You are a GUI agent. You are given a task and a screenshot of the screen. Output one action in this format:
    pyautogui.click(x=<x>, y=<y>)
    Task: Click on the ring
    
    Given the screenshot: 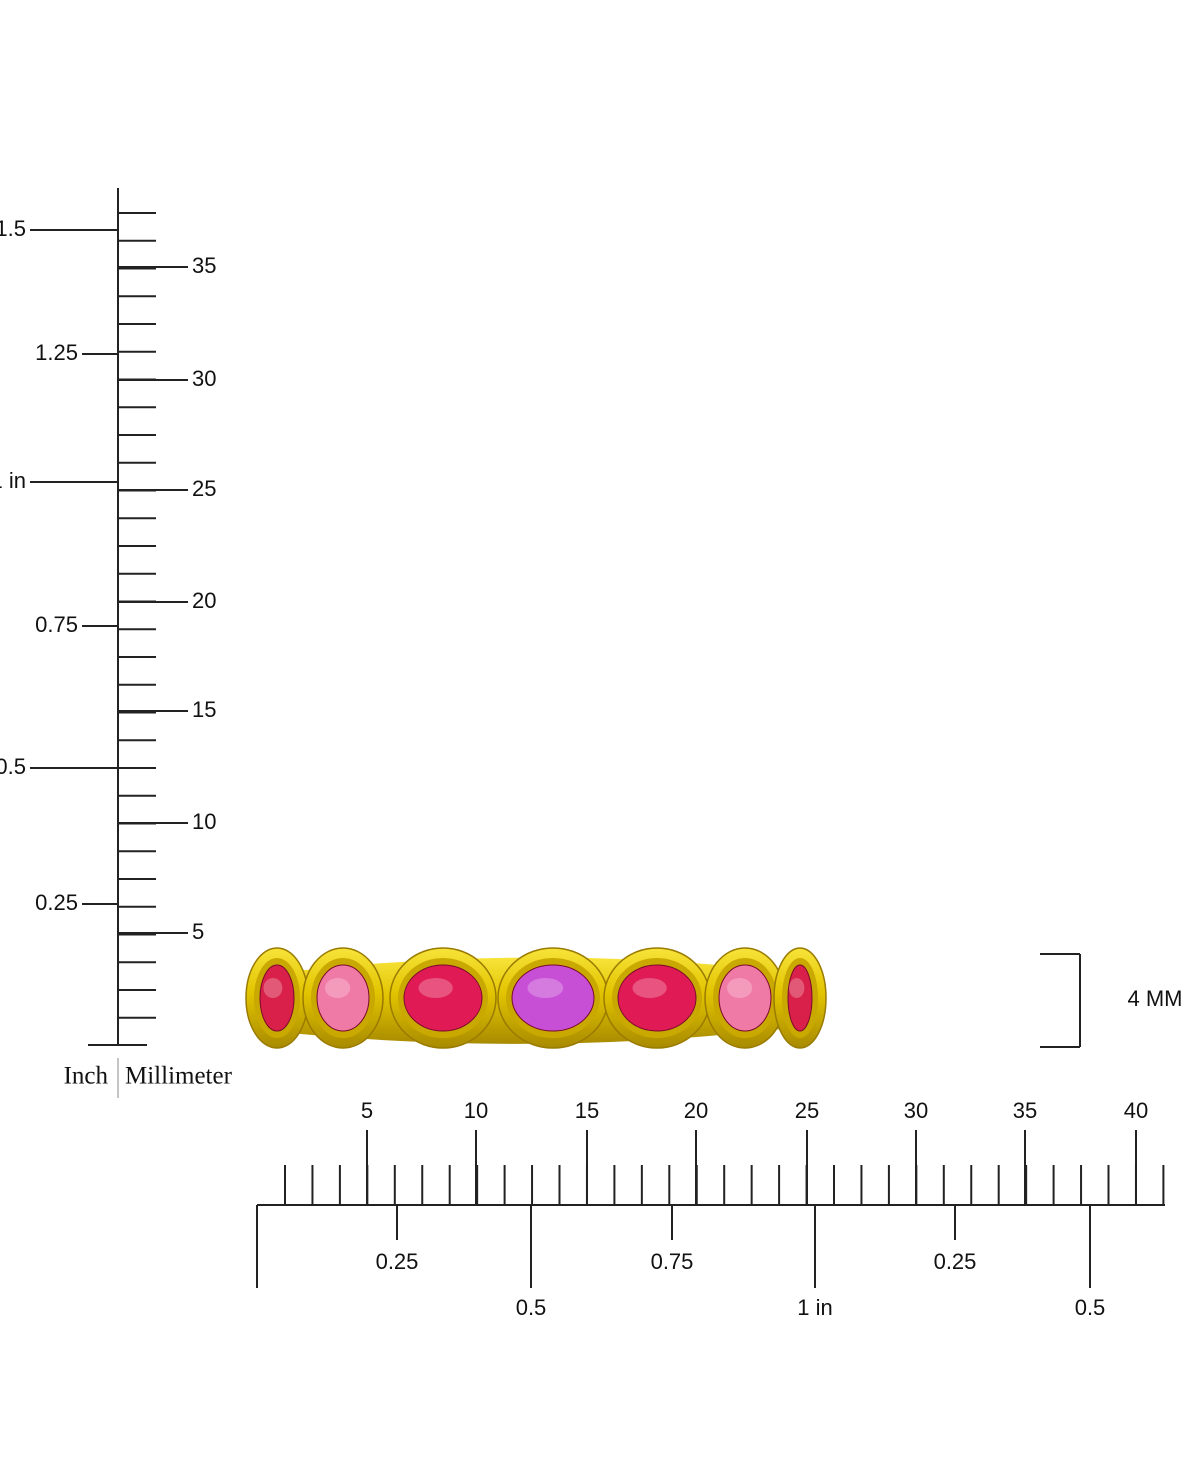 What is the action you would take?
    pyautogui.click(x=536, y=998)
    